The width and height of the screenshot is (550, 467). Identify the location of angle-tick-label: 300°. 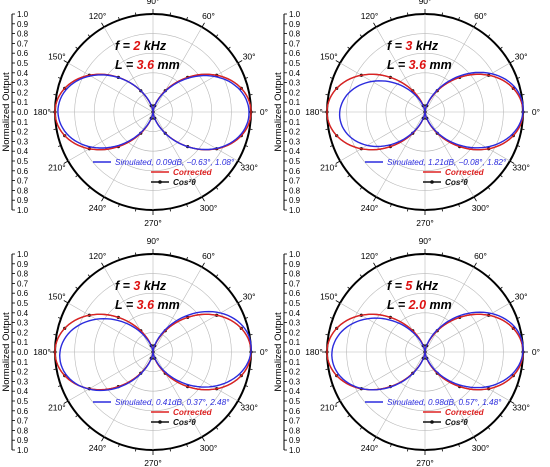
(209, 448).